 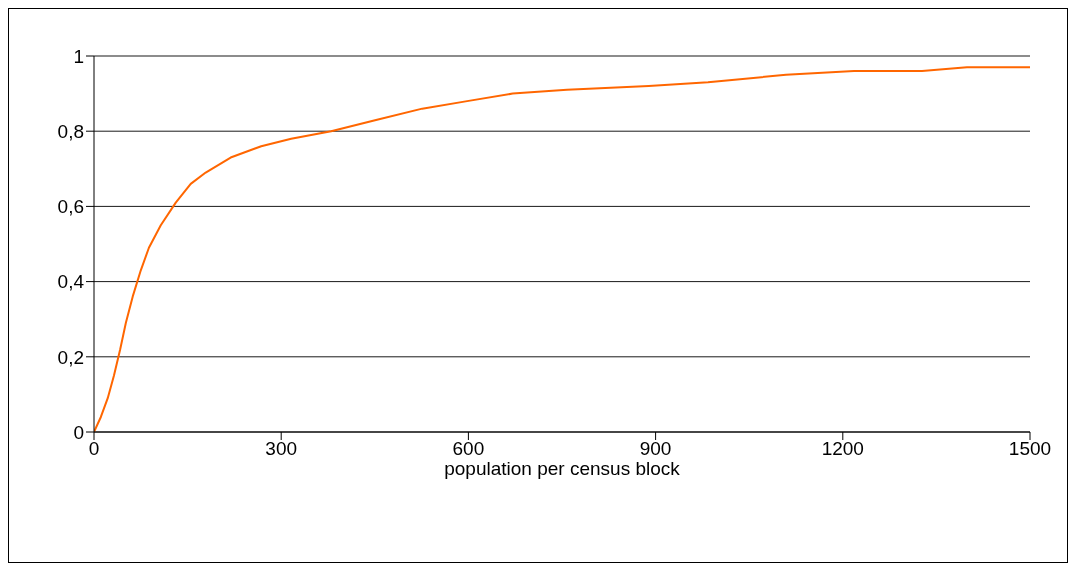 What do you see at coordinates (70, 131) in the screenshot?
I see `y-tick-label: 0,8` at bounding box center [70, 131].